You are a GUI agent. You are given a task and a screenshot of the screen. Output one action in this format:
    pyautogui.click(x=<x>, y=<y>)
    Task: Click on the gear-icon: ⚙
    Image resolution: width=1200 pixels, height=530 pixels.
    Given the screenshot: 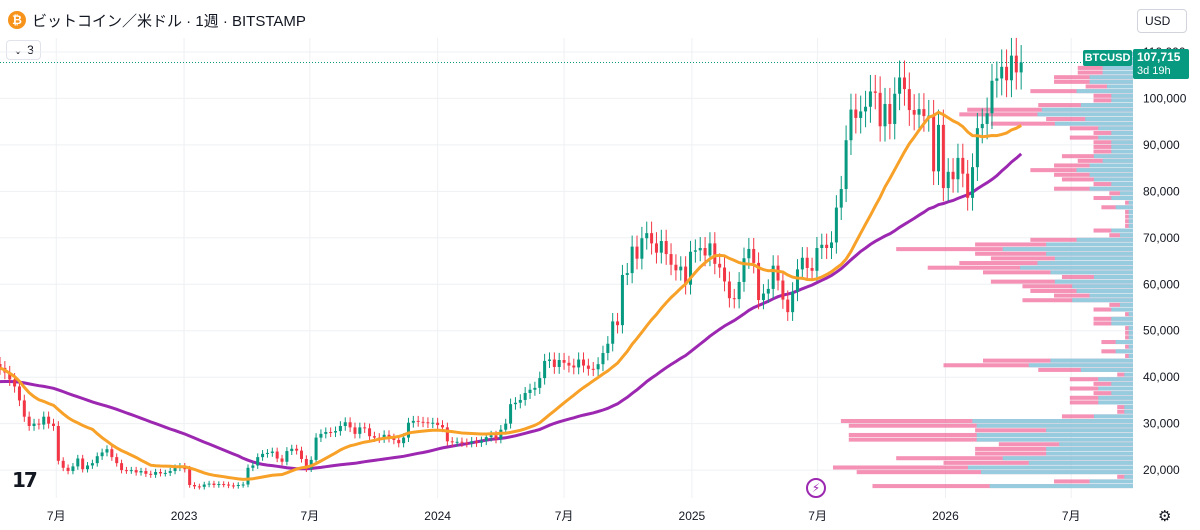 What is the action you would take?
    pyautogui.click(x=1165, y=516)
    